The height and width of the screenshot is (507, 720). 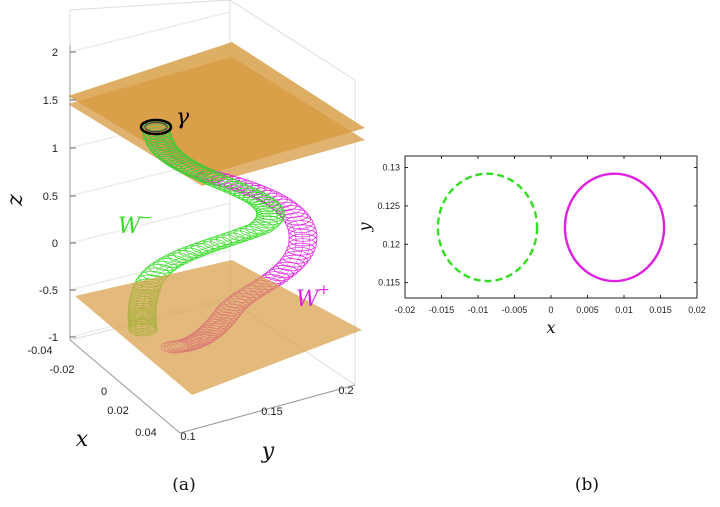 What do you see at coordinates (587, 310) in the screenshot?
I see `x-tick-label: 0.005` at bounding box center [587, 310].